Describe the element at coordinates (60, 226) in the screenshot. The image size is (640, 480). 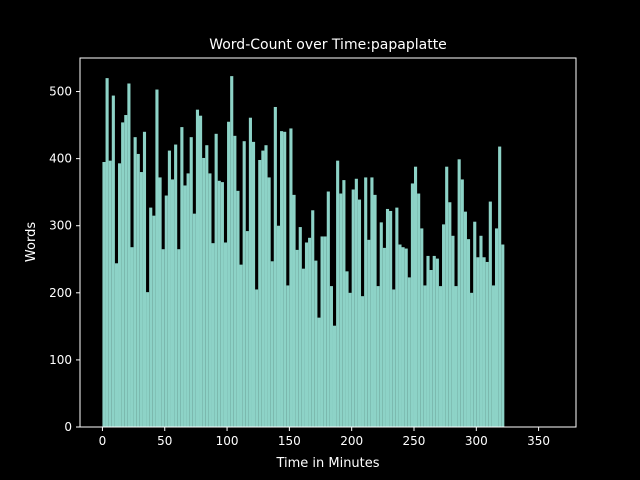
I see `y-tick-label: 300` at that location.